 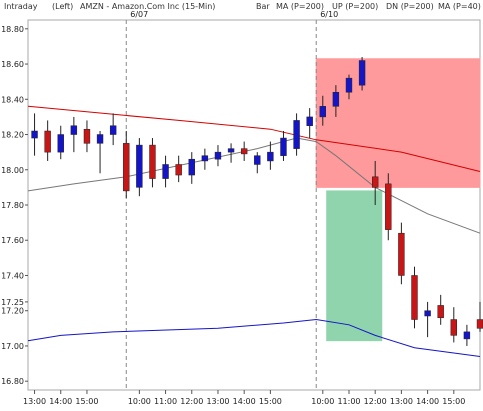 What do you see at coordinates (410, 6) in the screenshot?
I see `legend-dn200: DN (P=200)` at bounding box center [410, 6].